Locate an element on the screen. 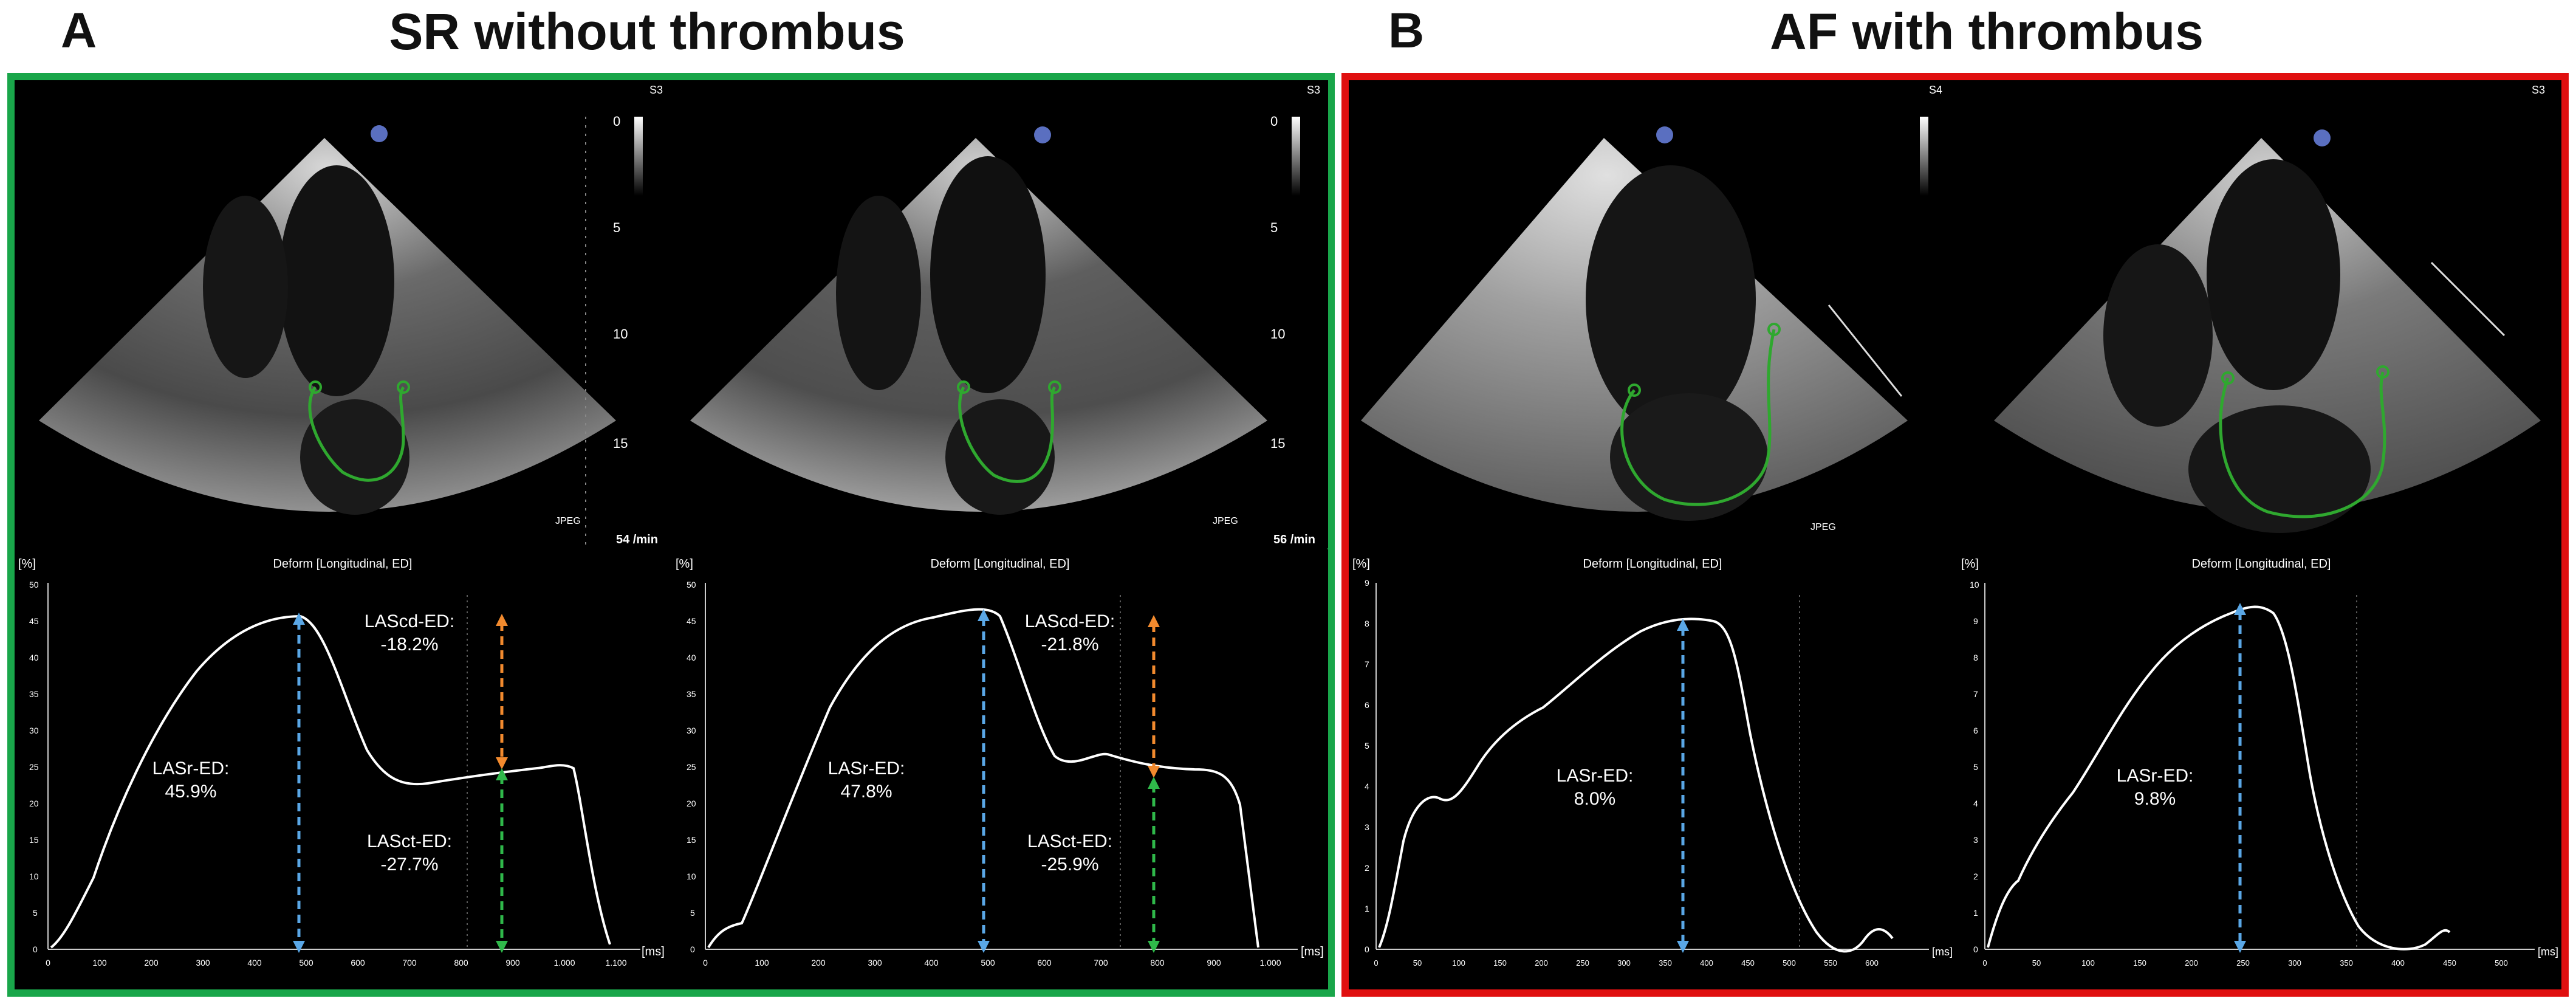  svg-text: 100 is located at coordinates (762, 963).